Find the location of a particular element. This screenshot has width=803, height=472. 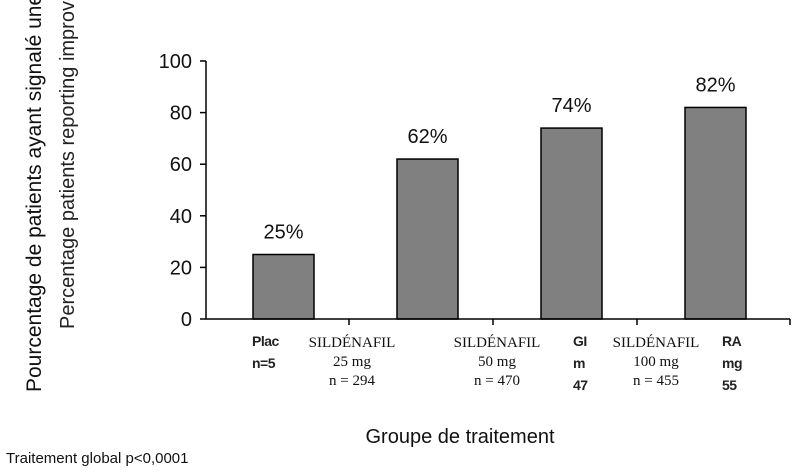

y-tick-label-3: 60 is located at coordinates (181, 165).